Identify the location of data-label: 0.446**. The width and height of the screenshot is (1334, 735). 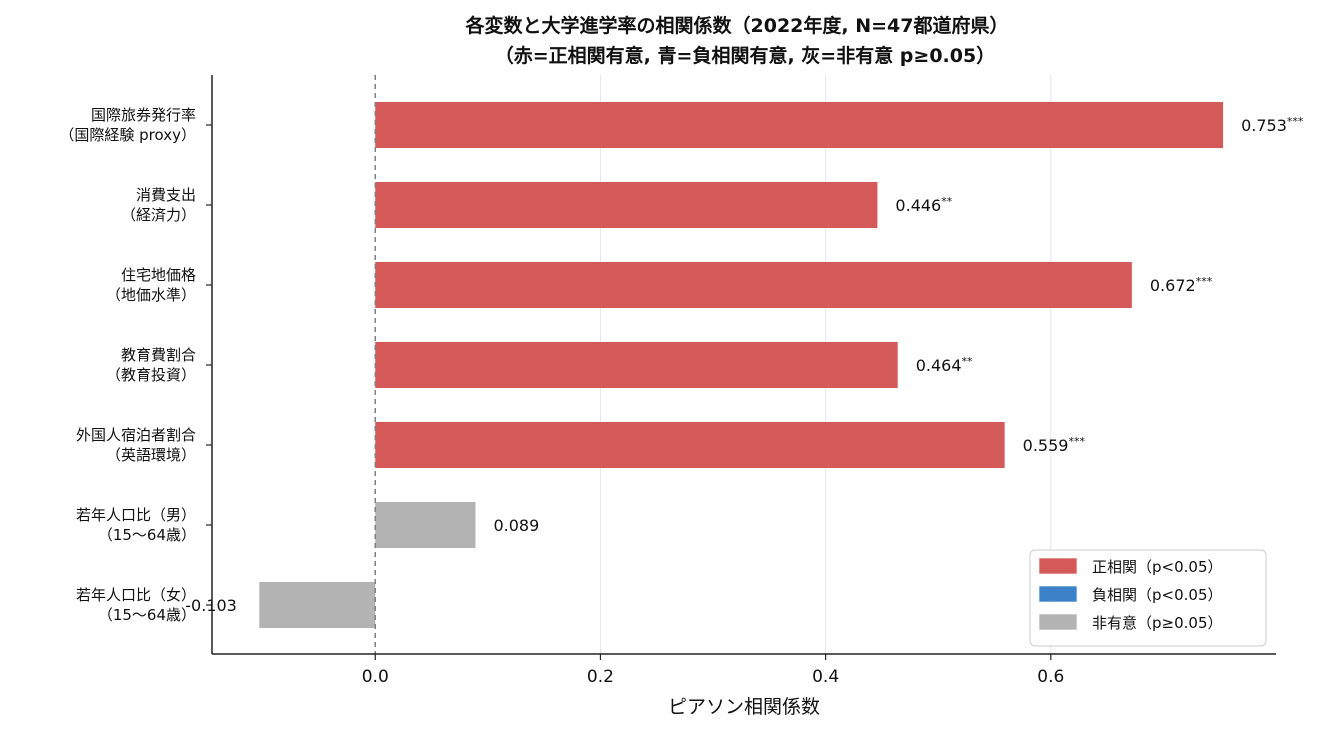
(923, 205).